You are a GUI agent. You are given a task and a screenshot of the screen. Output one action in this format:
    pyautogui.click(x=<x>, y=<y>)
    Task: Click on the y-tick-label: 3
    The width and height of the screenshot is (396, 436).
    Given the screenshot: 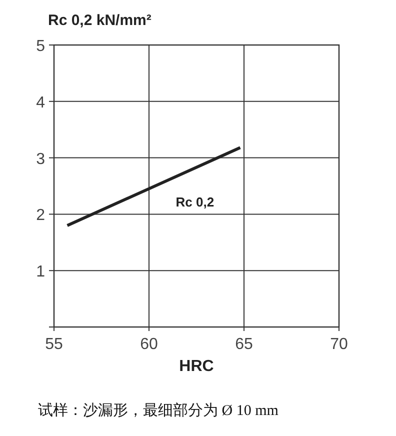 What is the action you would take?
    pyautogui.click(x=41, y=159)
    